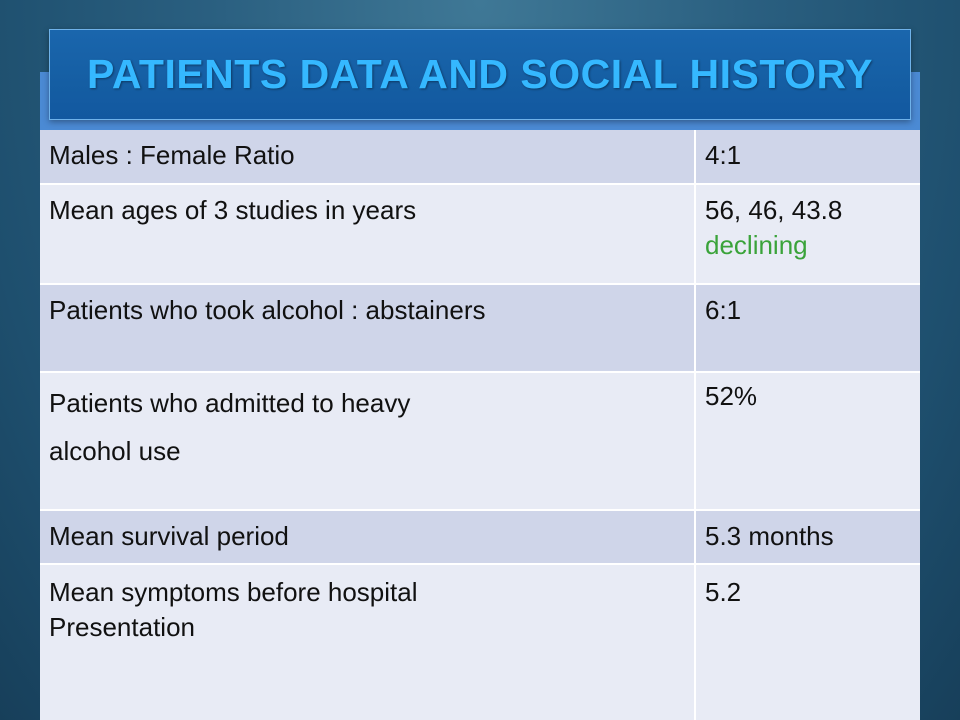 The width and height of the screenshot is (960, 720). What do you see at coordinates (115, 451) in the screenshot?
I see `row-label-line: alcohol use` at bounding box center [115, 451].